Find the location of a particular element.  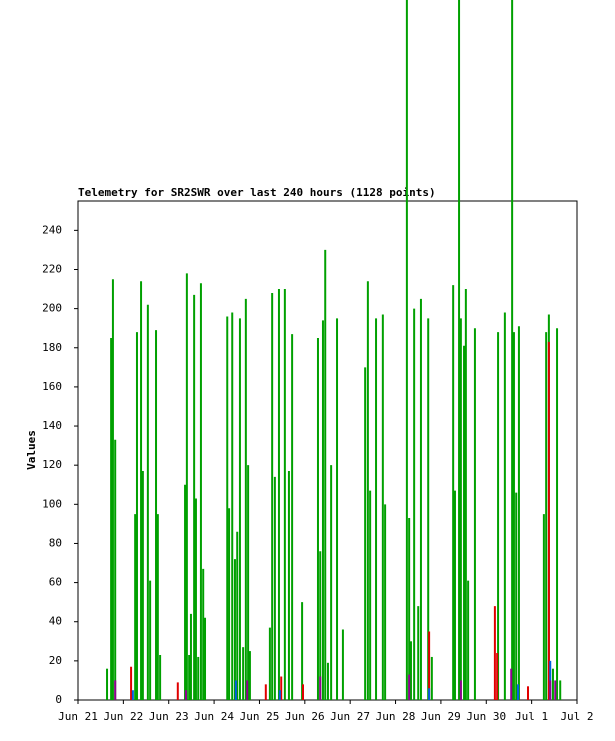

x-tick-label: Jun 27 is located at coordinates (350, 716).